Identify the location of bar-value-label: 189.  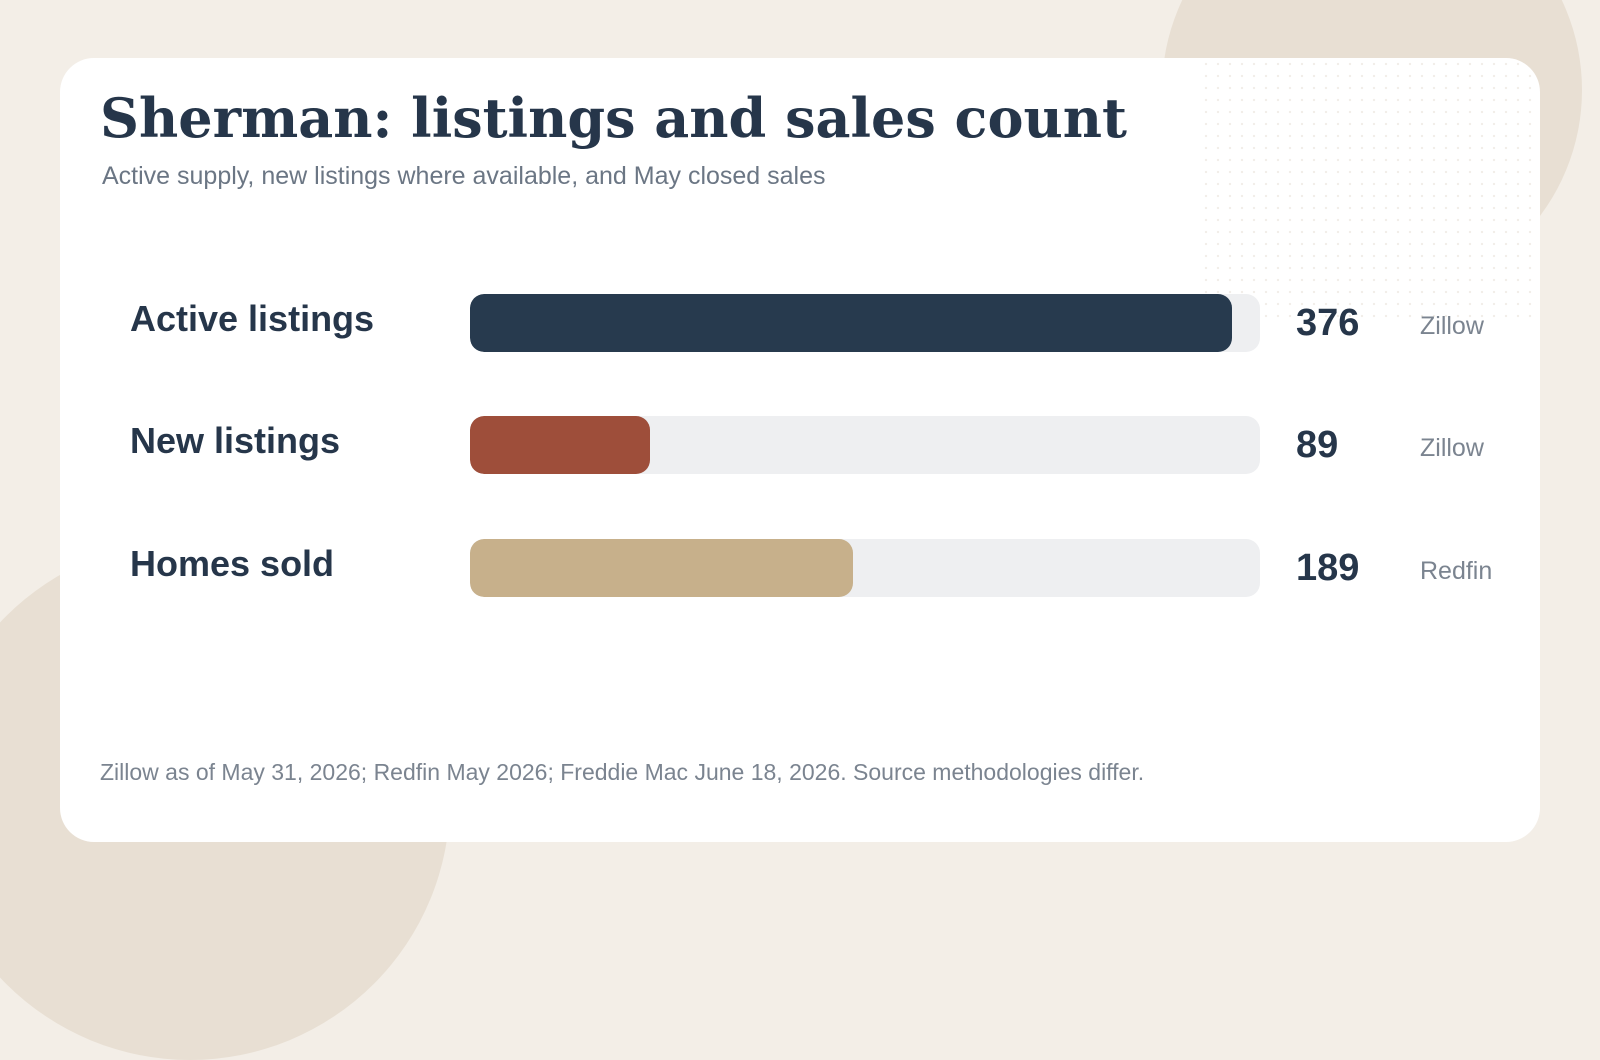
(1328, 568).